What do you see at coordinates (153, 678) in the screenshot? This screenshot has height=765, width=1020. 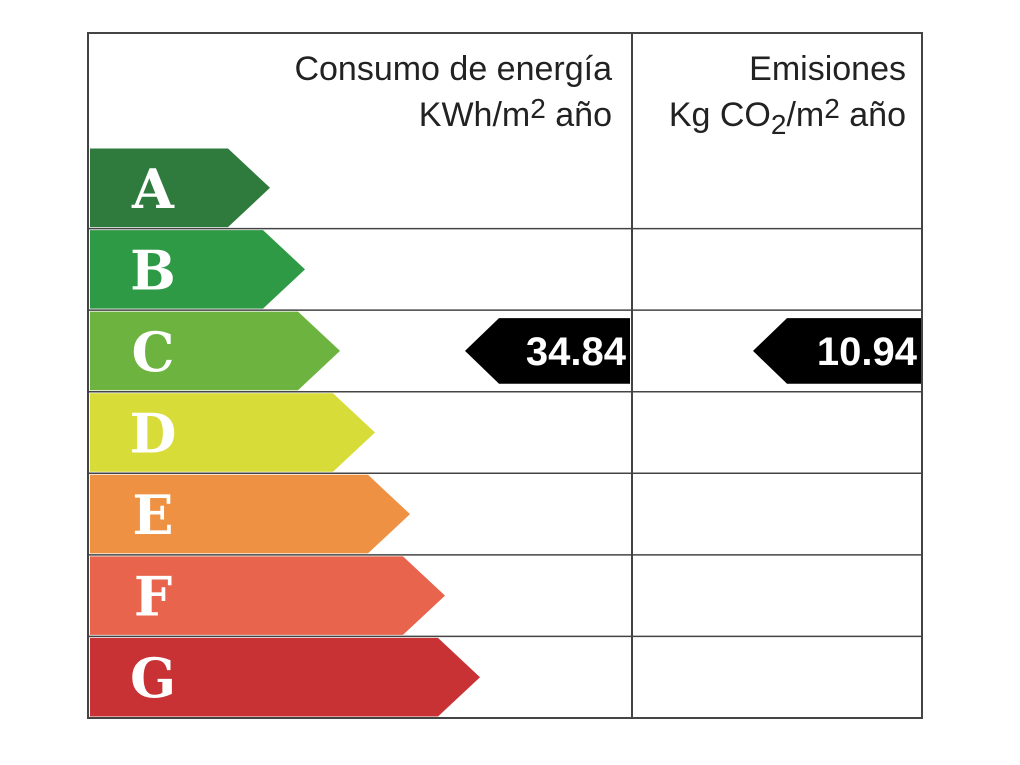 I see `class-letter: G` at bounding box center [153, 678].